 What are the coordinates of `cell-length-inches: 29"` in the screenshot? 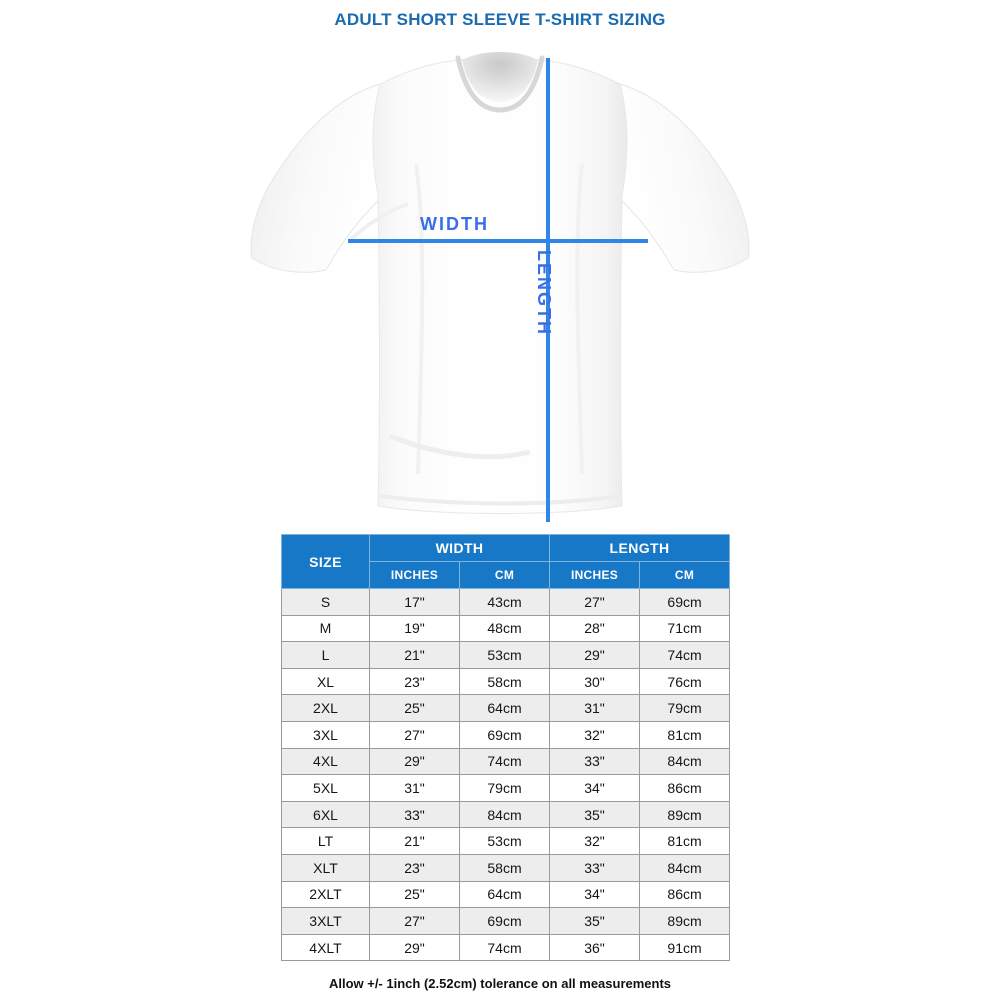 It's located at (595, 655).